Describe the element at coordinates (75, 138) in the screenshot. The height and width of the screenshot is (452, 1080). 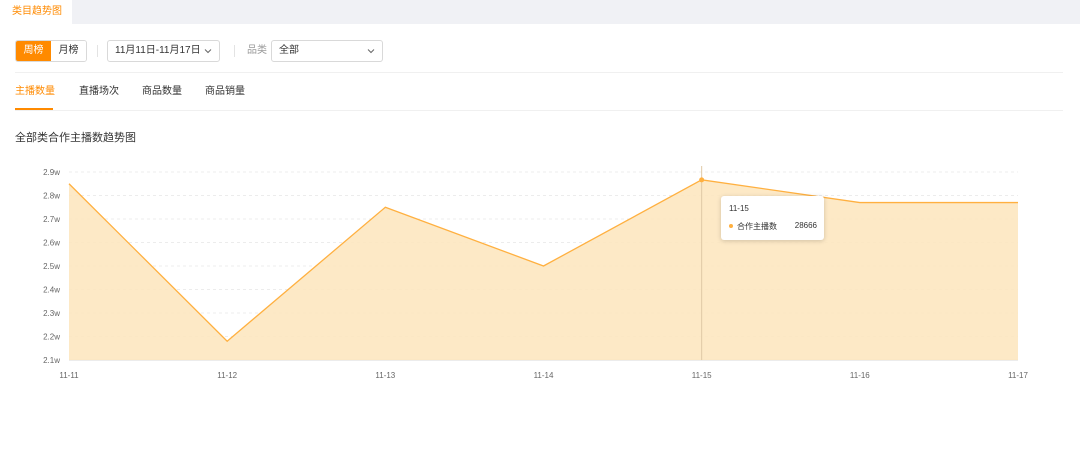
I see `chart-title: 全部类合作主播数趋势图` at that location.